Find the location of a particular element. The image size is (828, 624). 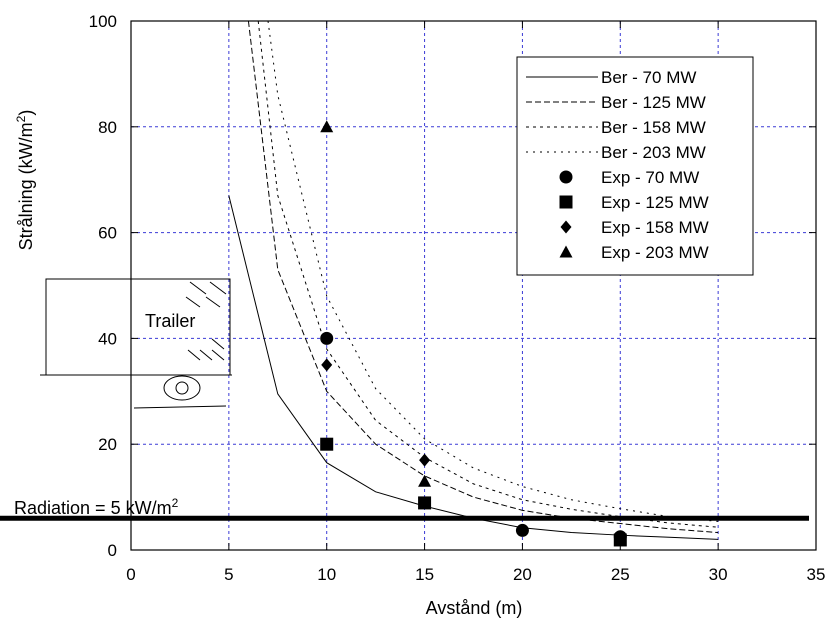

legend-item: Ber - 203 MW is located at coordinates (616, 152).